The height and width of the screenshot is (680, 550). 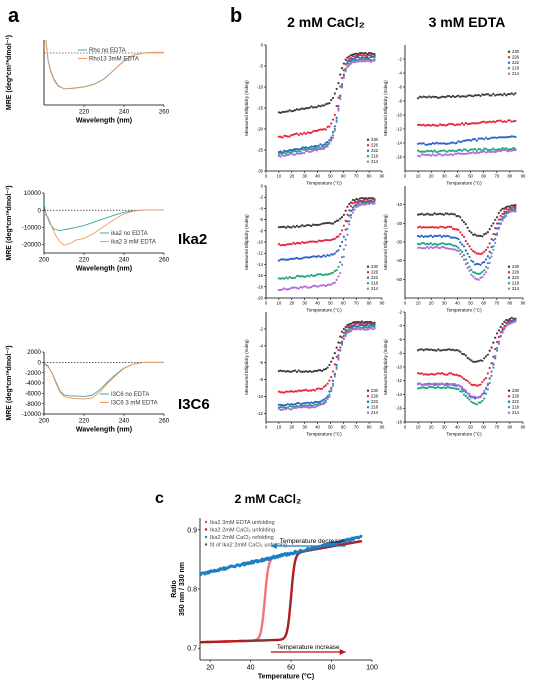 What do you see at coordinates (266, 176) in the screenshot?
I see `x-tick-label: 0` at bounding box center [266, 176].